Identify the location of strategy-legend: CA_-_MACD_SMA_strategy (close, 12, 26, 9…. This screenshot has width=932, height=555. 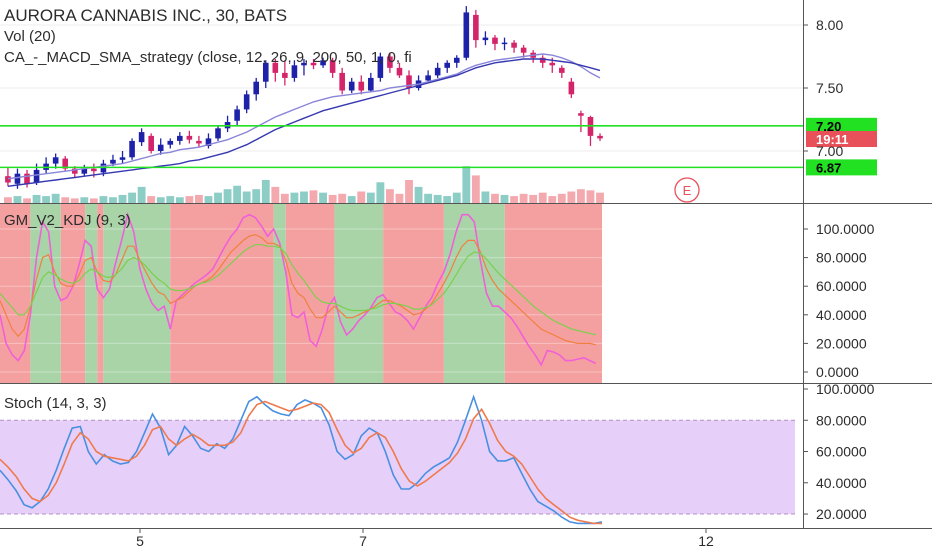
(208, 57).